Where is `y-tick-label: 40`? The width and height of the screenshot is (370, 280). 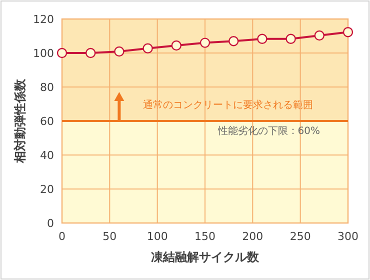
y-tick-label: 40 is located at coordinates (47, 155).